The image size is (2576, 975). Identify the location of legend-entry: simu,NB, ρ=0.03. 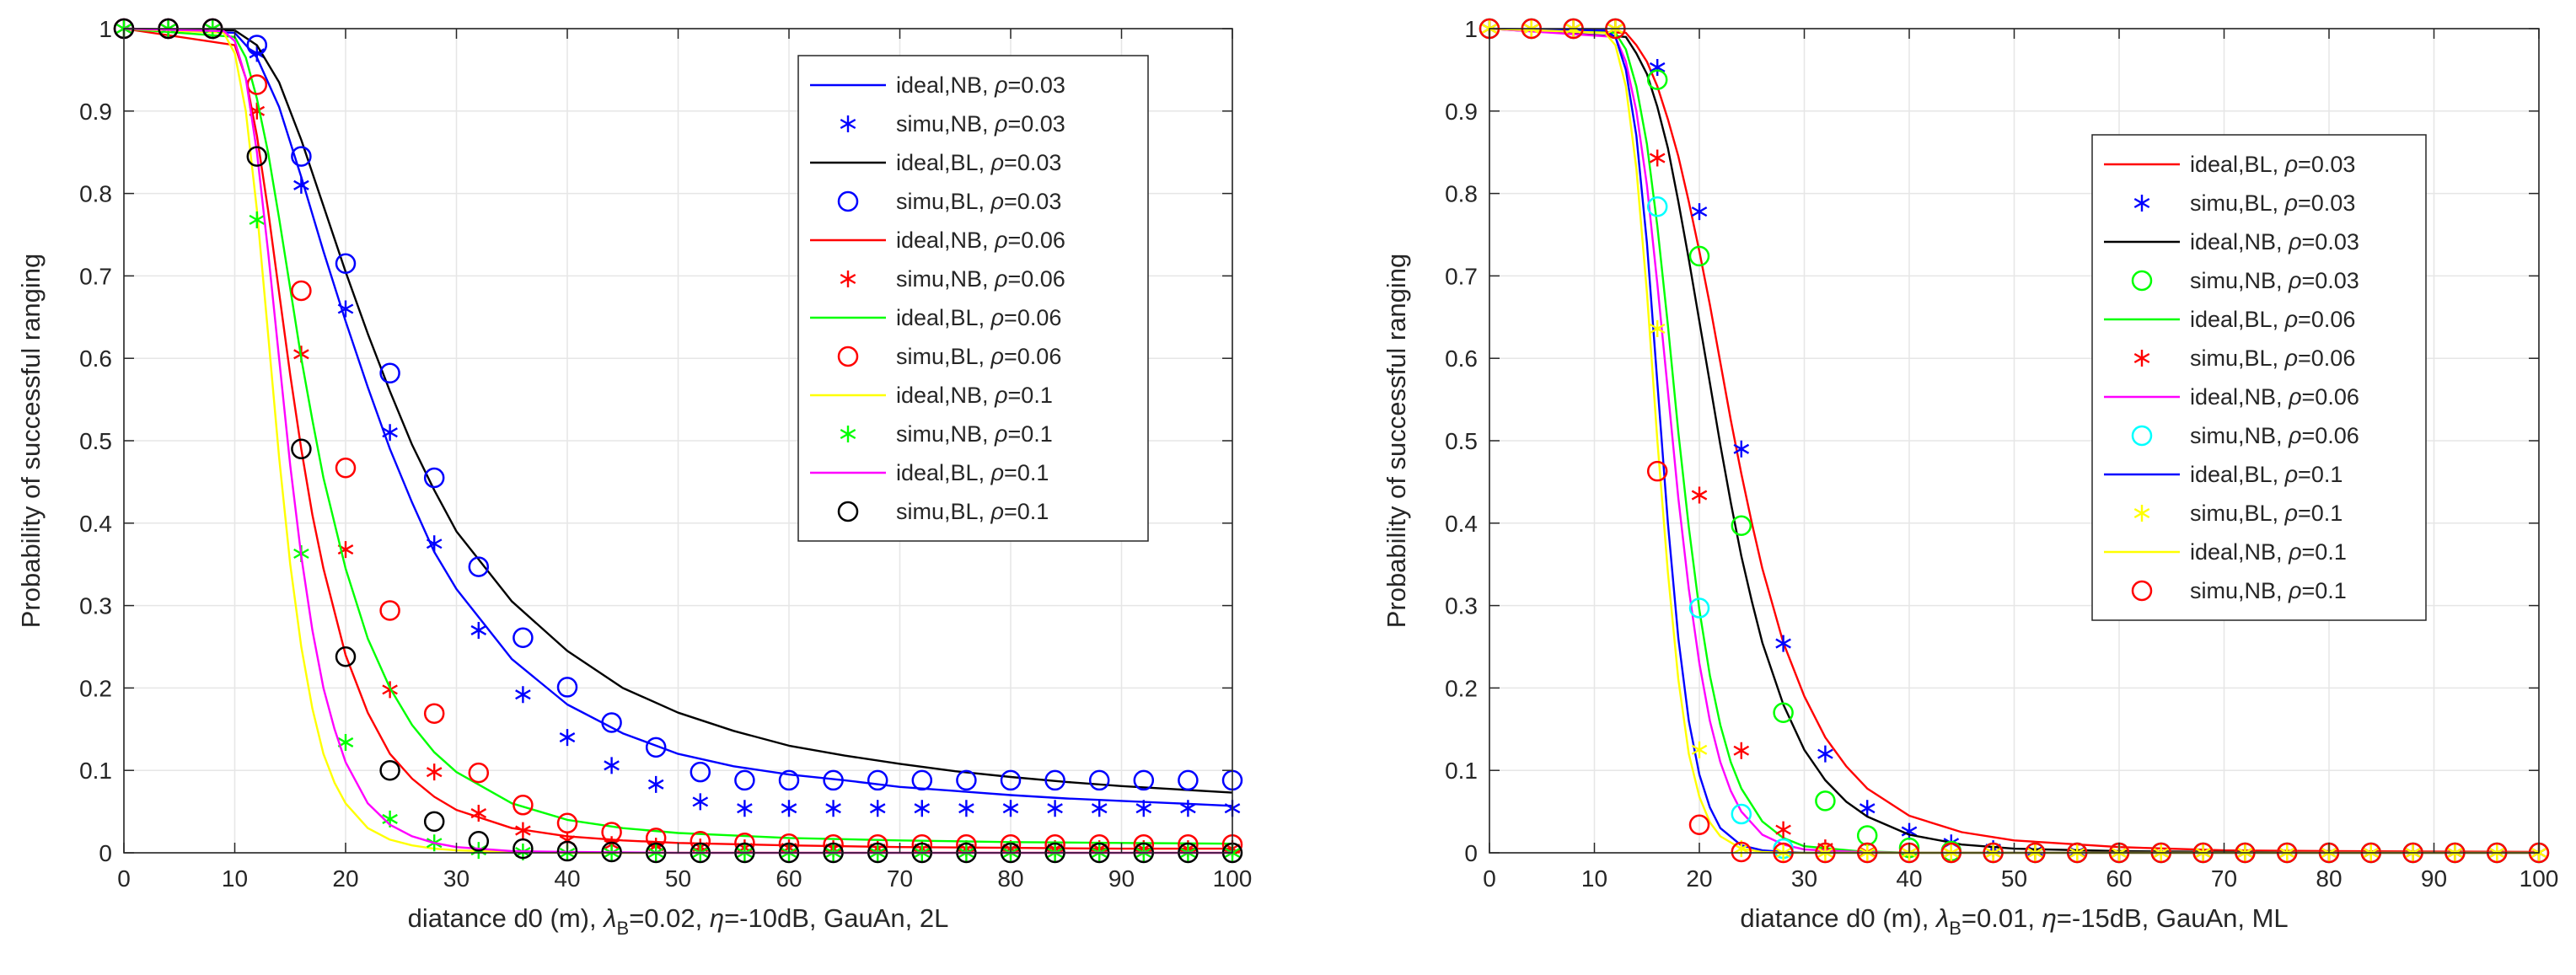
(980, 124).